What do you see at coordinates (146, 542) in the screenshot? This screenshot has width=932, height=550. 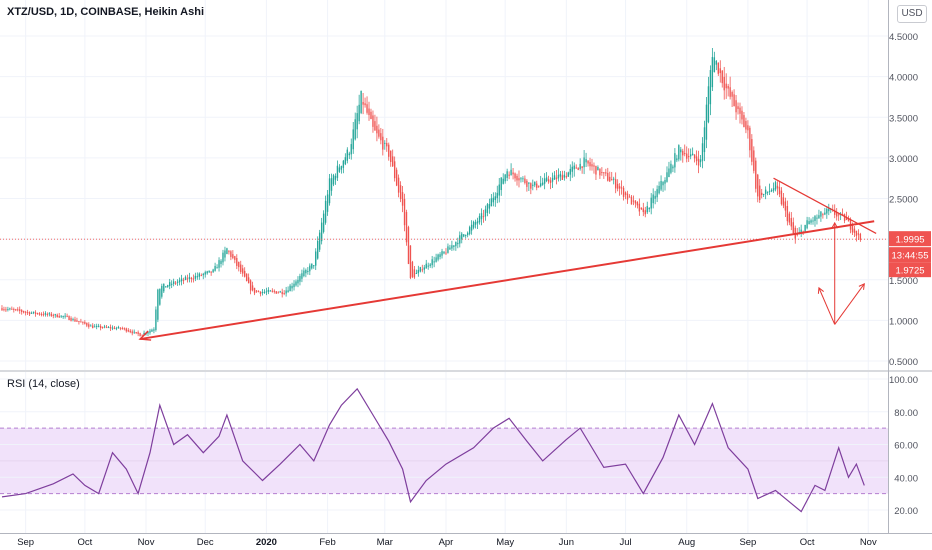 I see `x-tick-label: Nov` at bounding box center [146, 542].